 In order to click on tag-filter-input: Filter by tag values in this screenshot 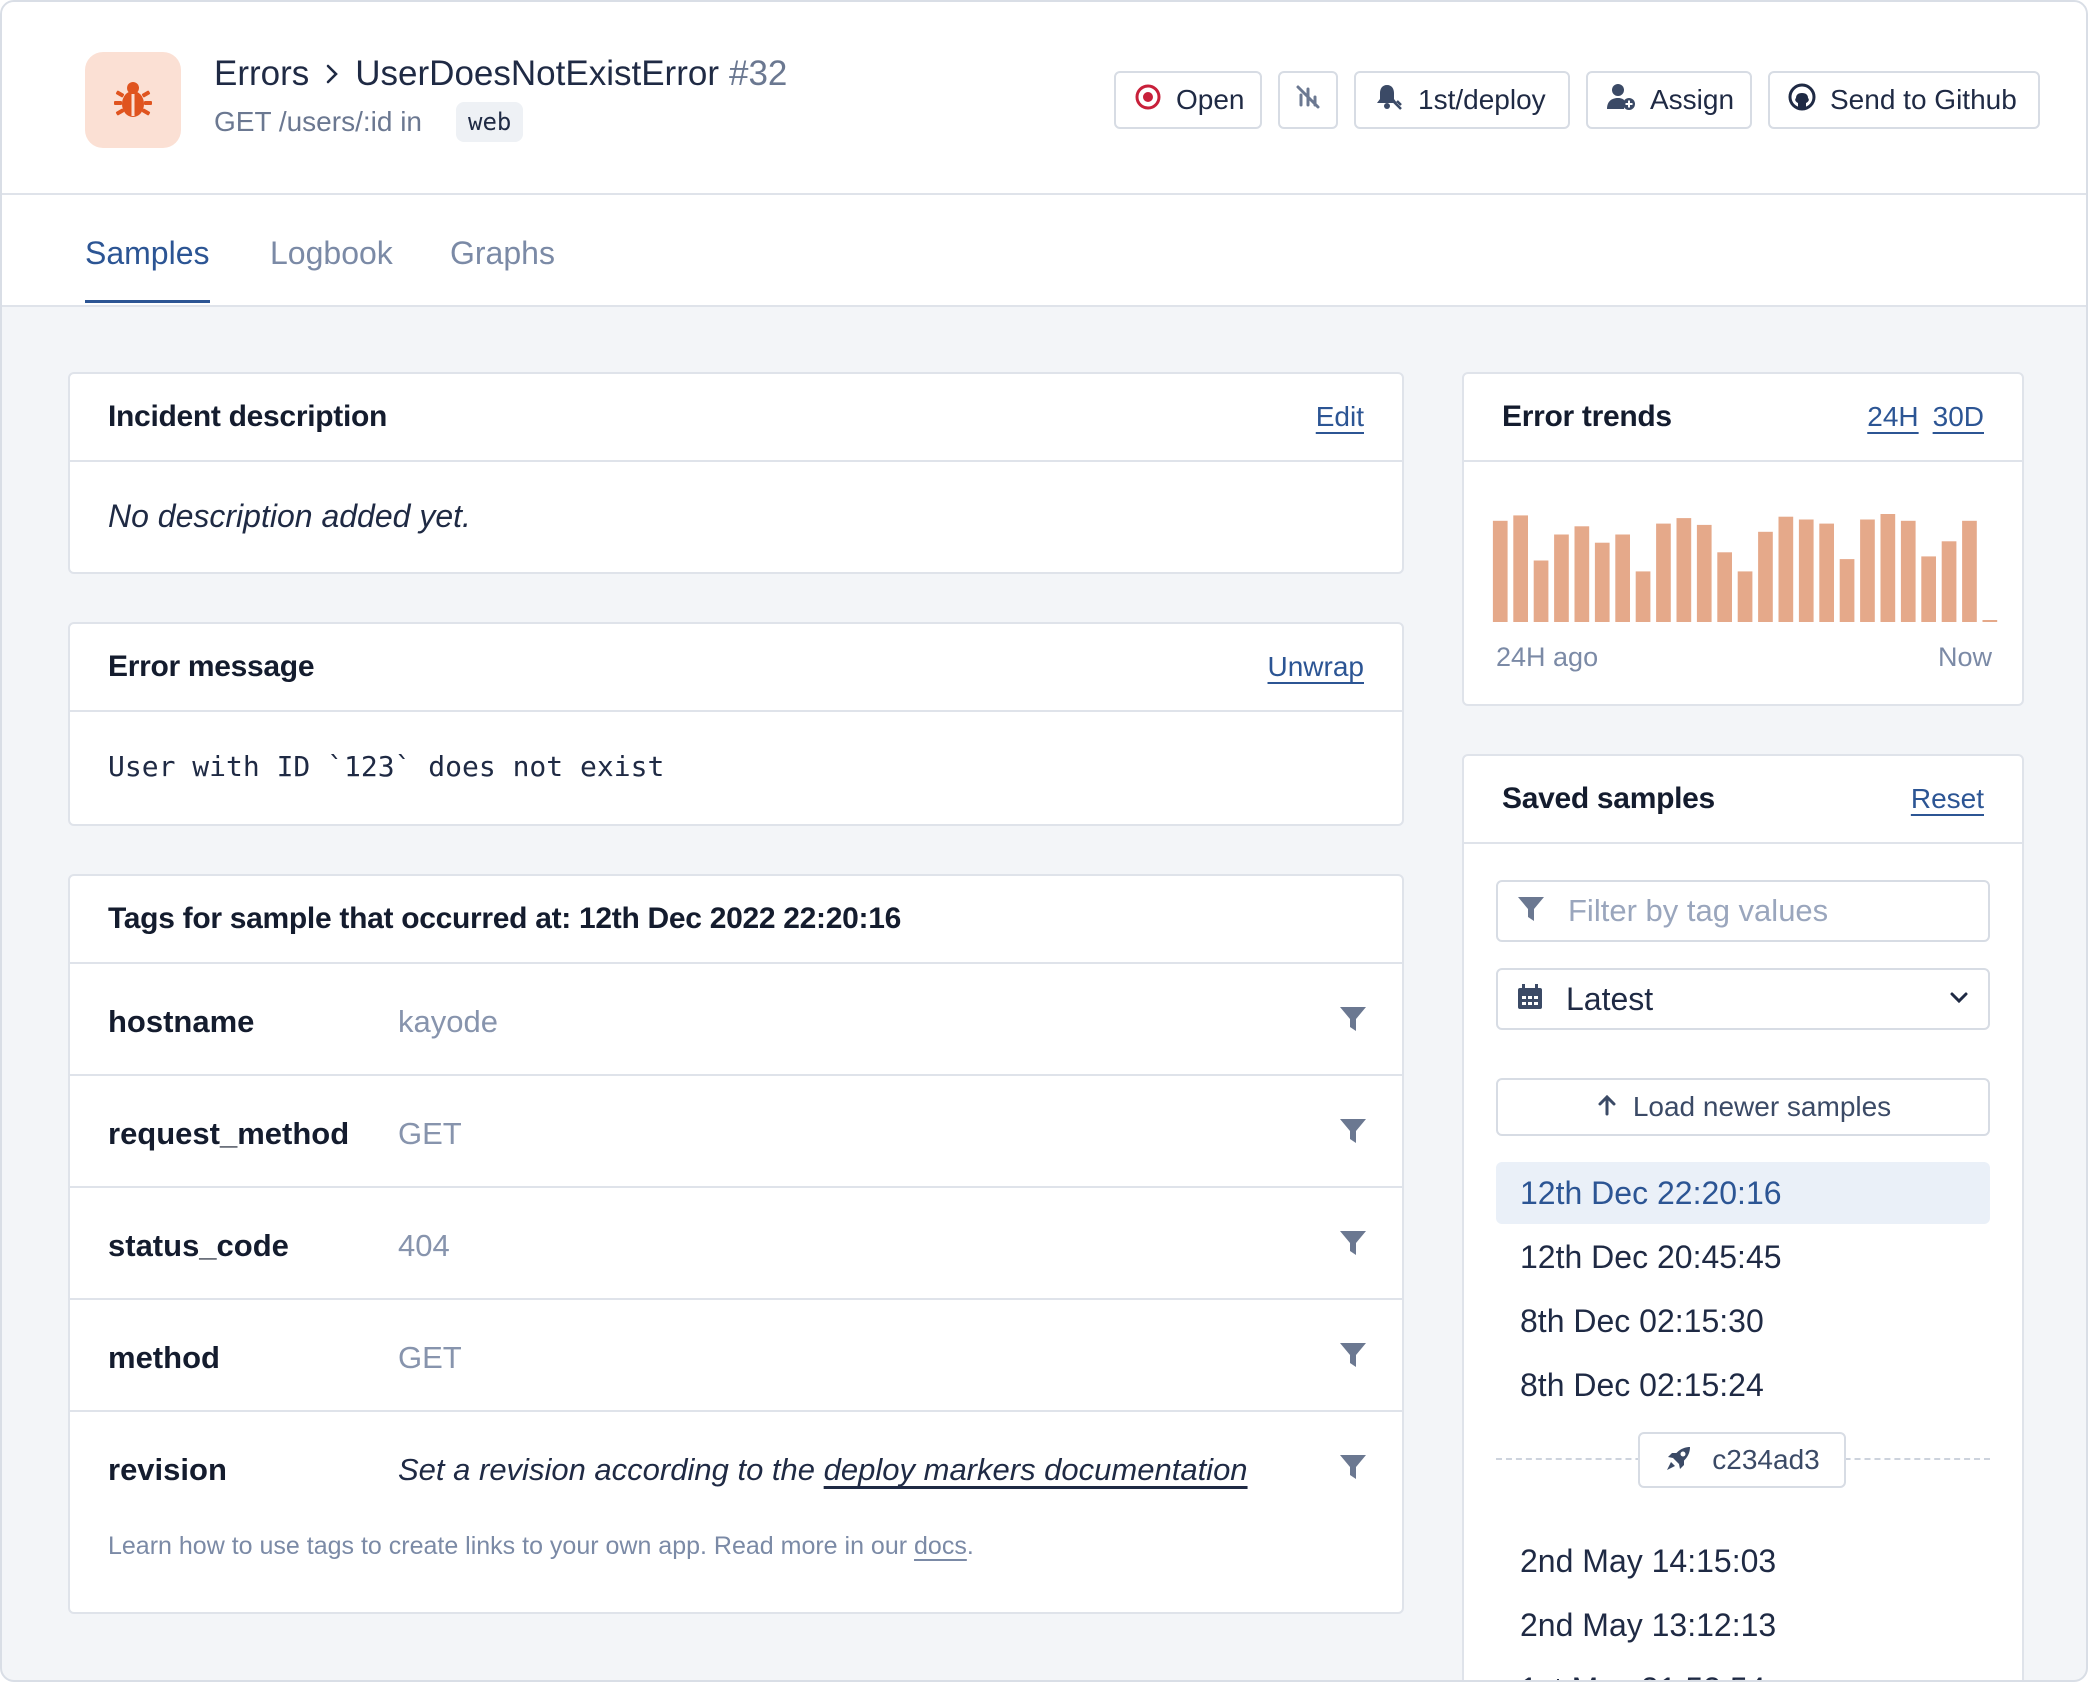, I will do `click(1743, 911)`.